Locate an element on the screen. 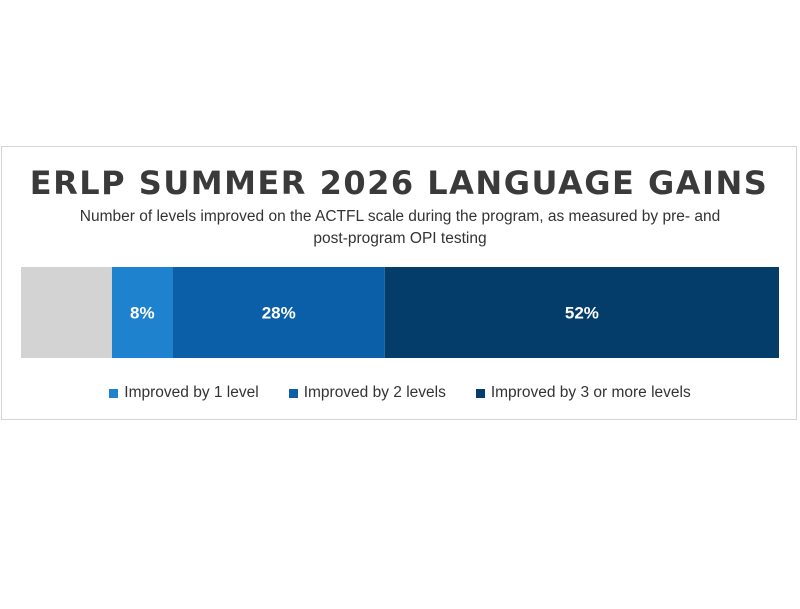 This screenshot has height=609, width=800. legend-swatch-1-level is located at coordinates (114, 393).